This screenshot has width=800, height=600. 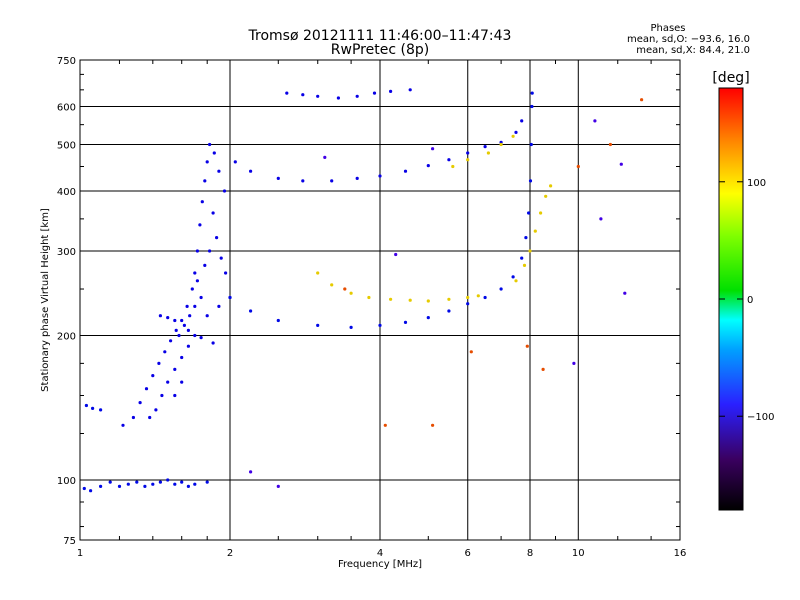 I want to click on y-tick-label: 75, so click(x=69, y=541).